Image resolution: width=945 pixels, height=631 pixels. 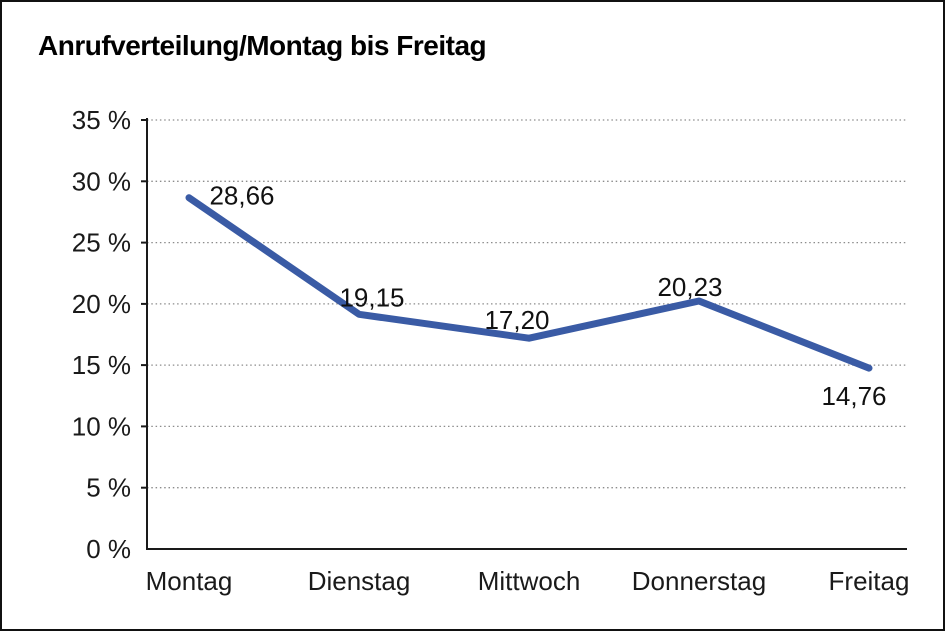 What do you see at coordinates (108, 488) in the screenshot?
I see `y-axis-label: 5 %` at bounding box center [108, 488].